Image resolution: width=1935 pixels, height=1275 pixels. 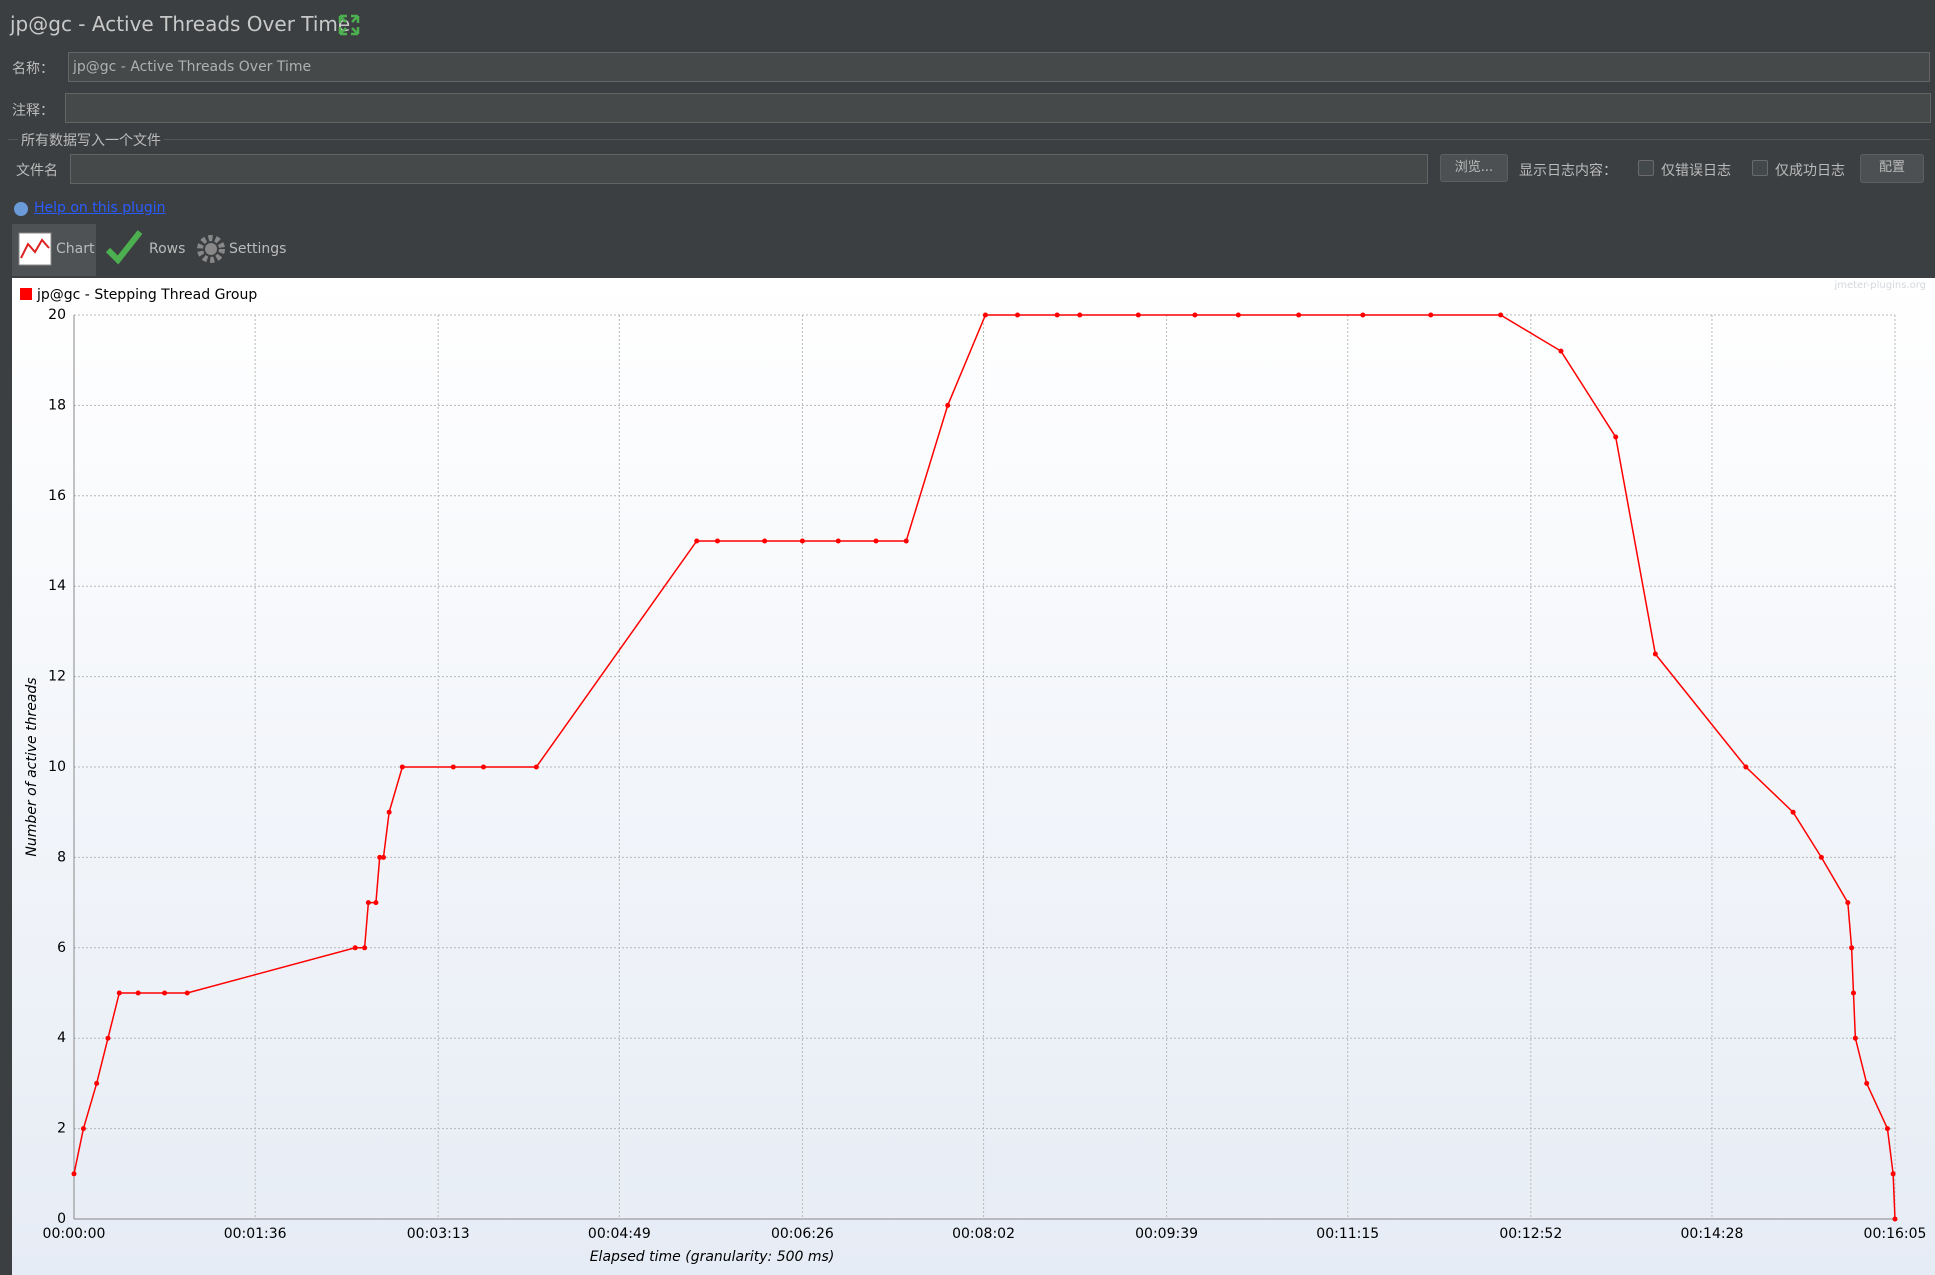 I want to click on tab: Rows, so click(x=167, y=249).